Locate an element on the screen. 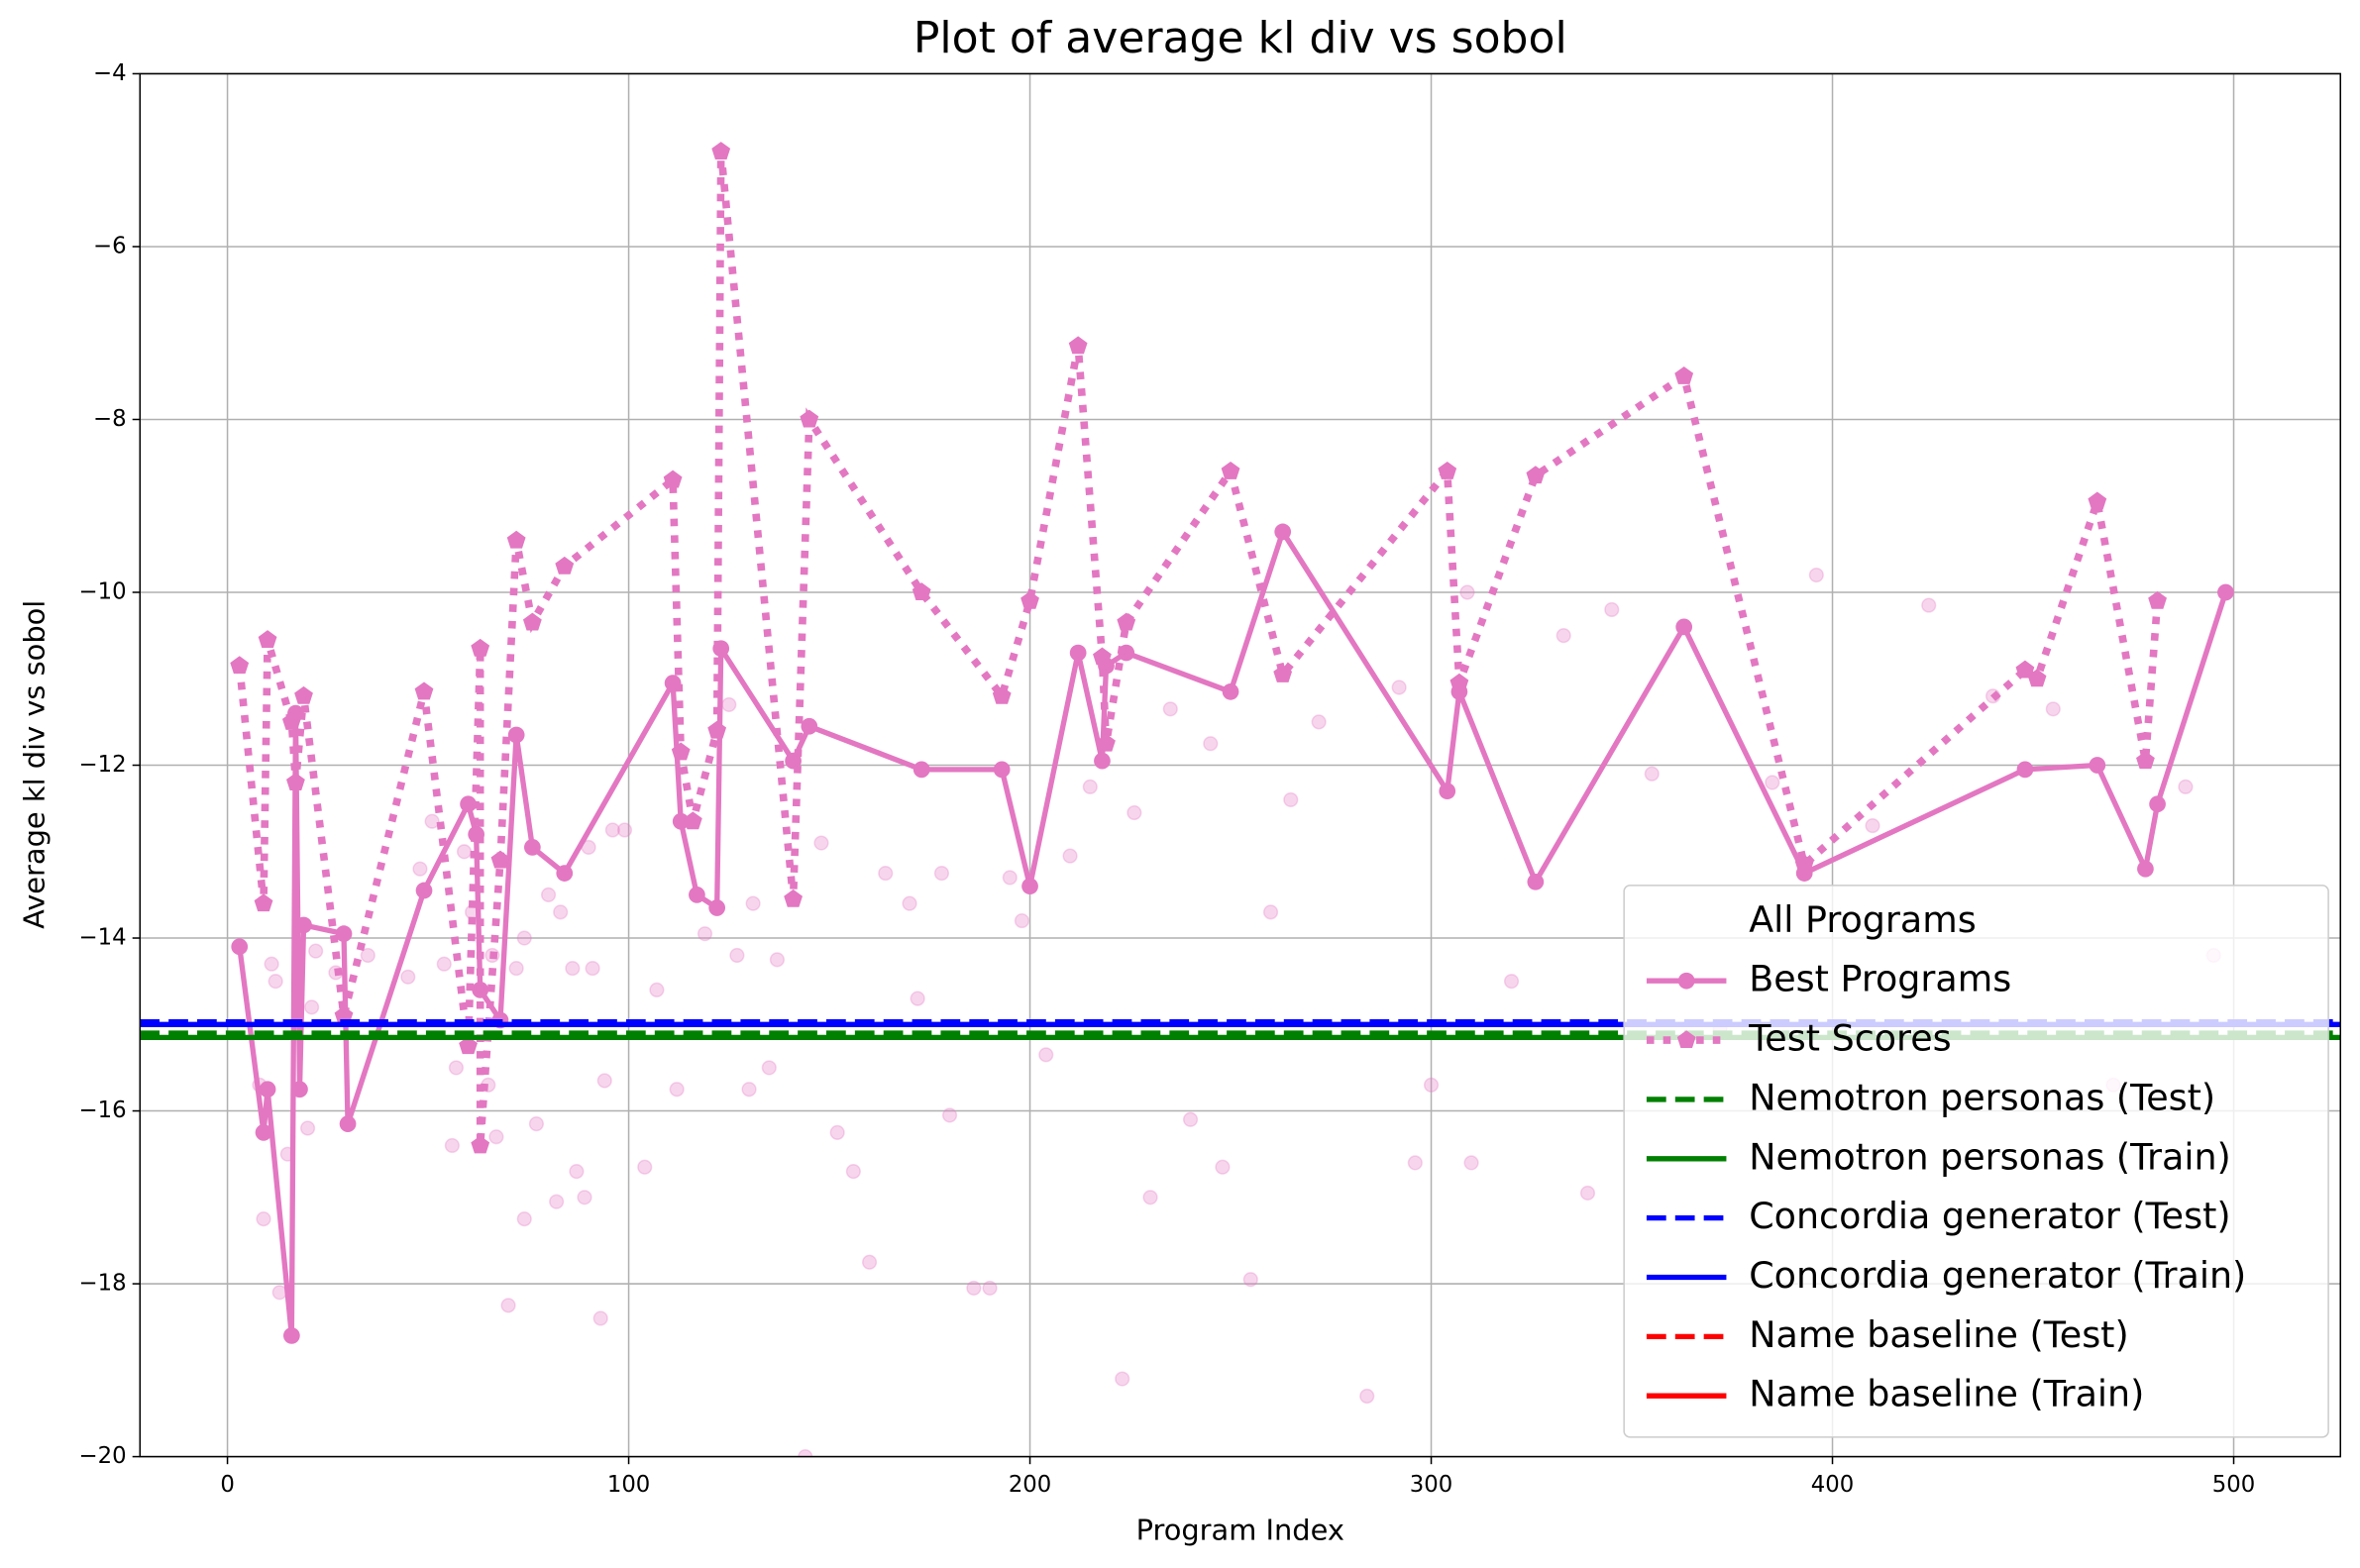 The image size is (2360, 1568). legend-entry: Best Programs is located at coordinates (1828, 979).